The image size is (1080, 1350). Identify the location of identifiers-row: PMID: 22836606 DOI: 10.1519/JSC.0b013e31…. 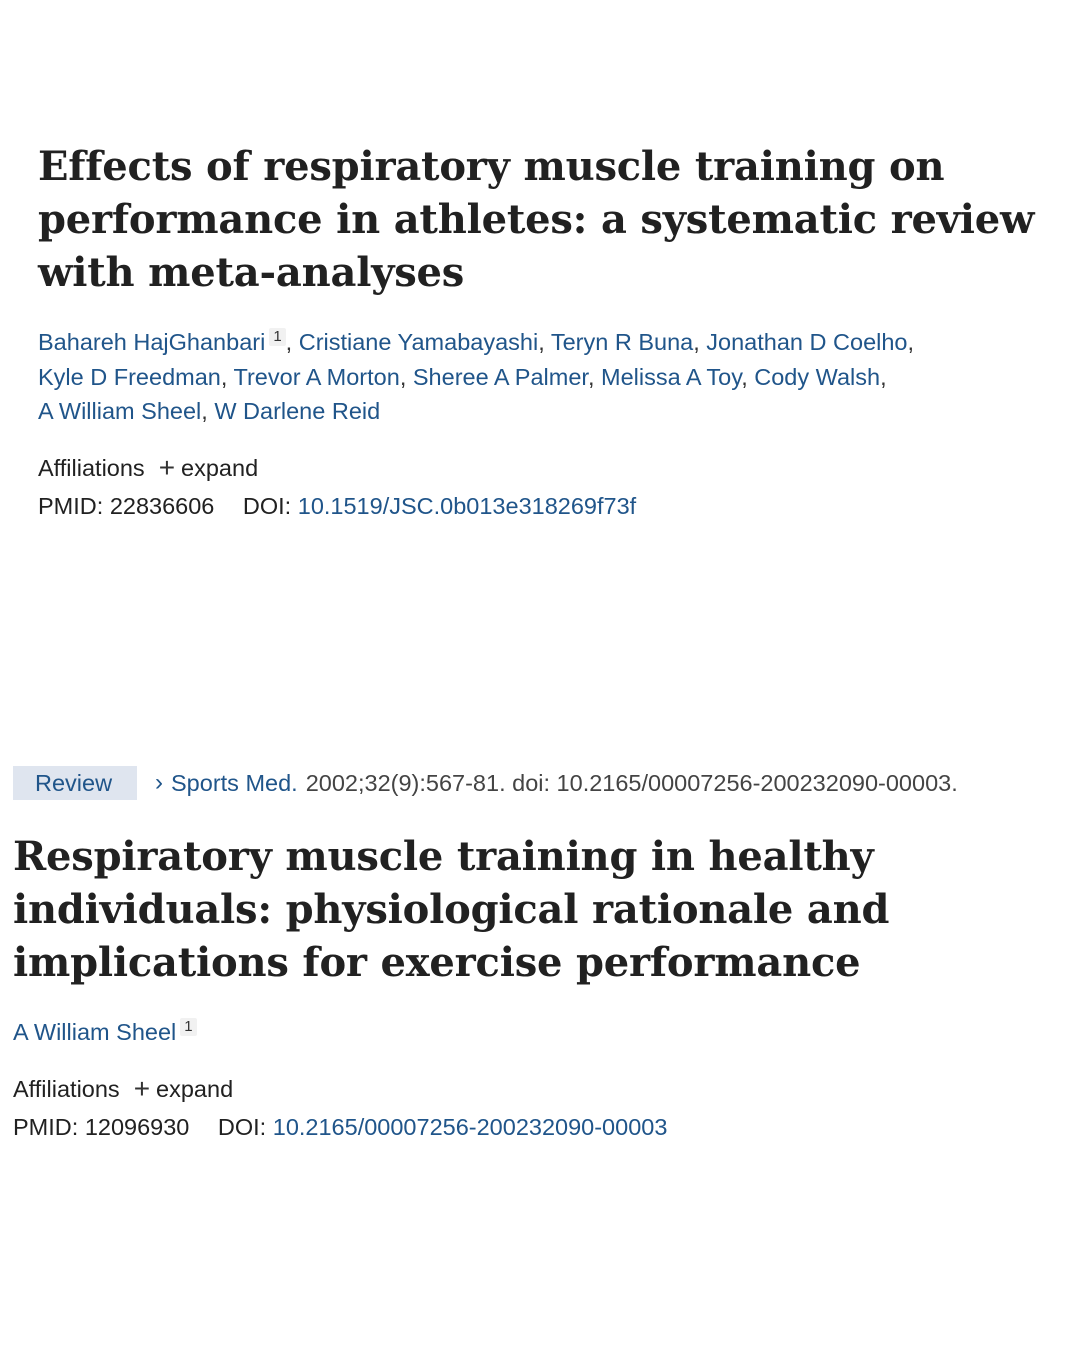
(543, 506).